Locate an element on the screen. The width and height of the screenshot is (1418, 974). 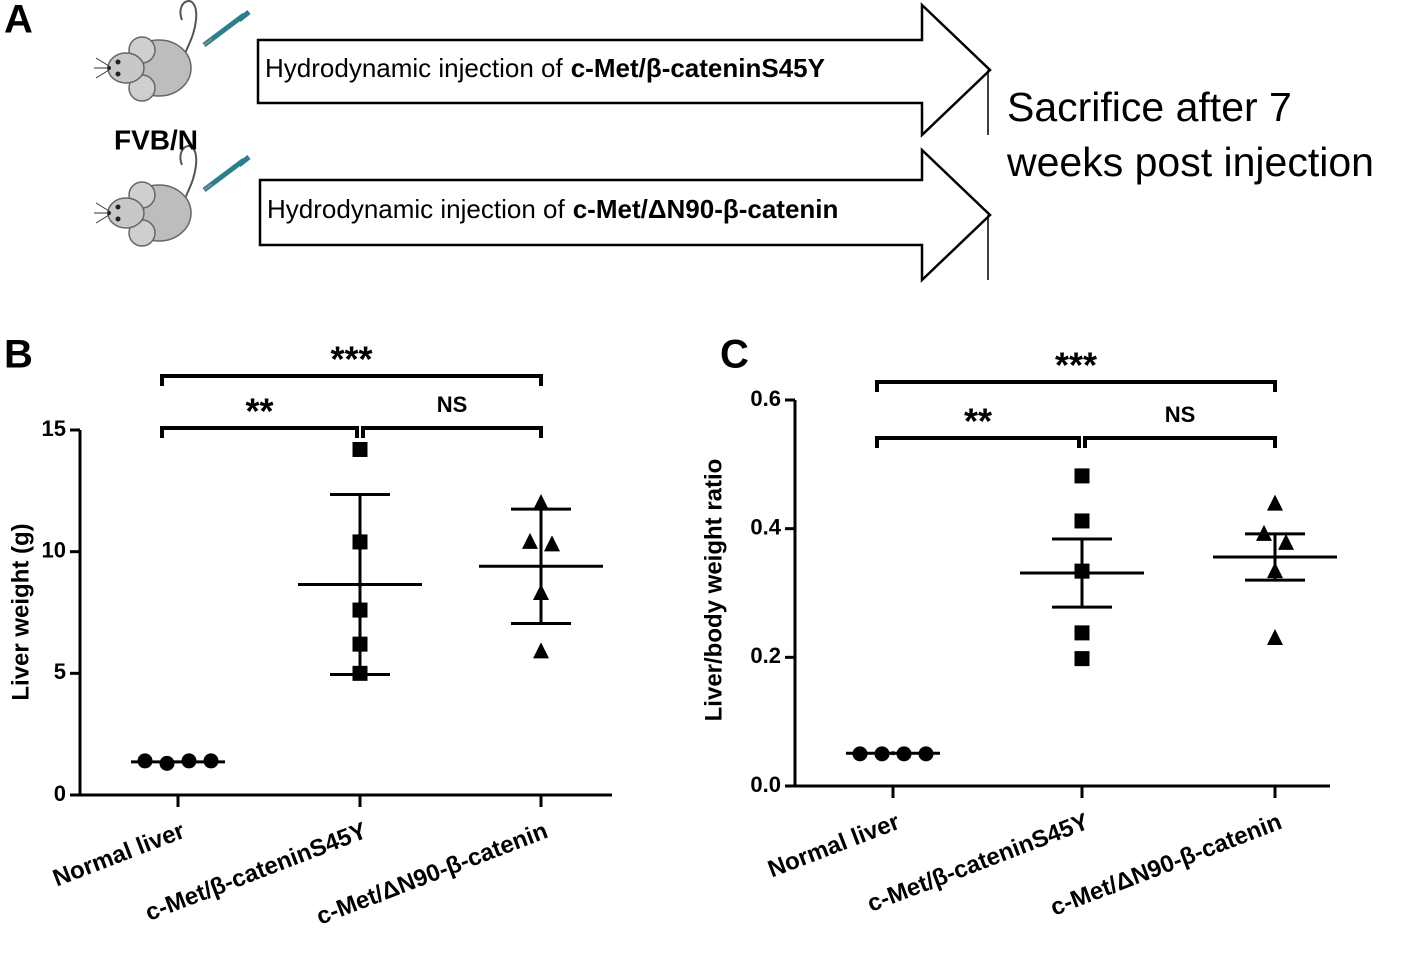
y-tick-label: 0.6 is located at coordinates (765, 398).